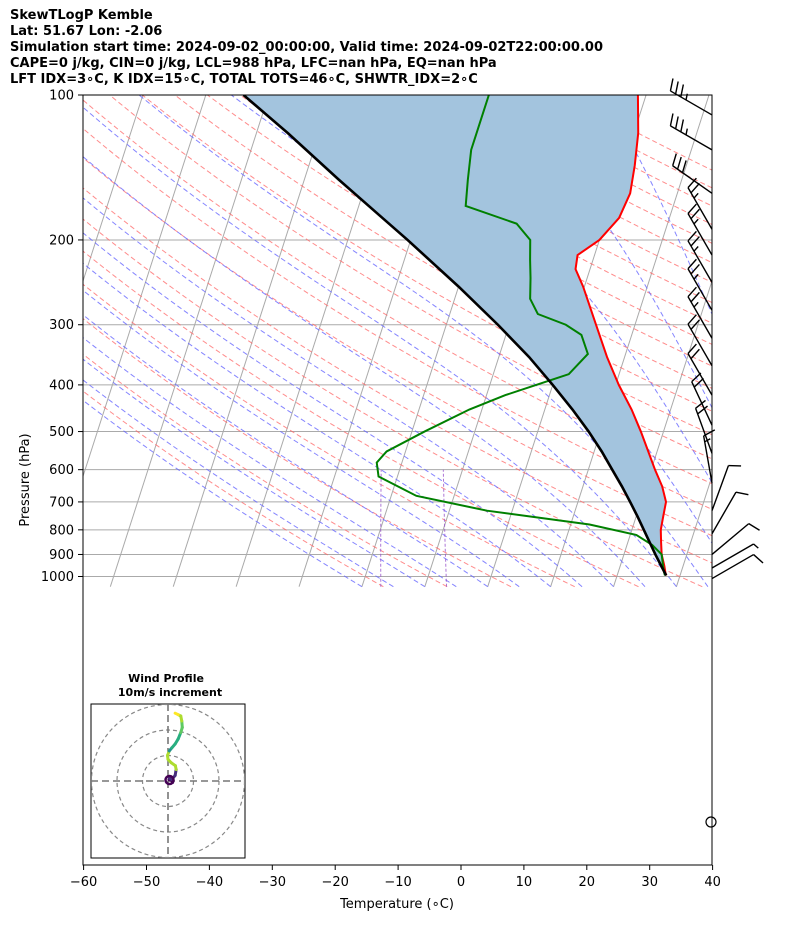 The height and width of the screenshot is (937, 794). Describe the element at coordinates (587, 882) in the screenshot. I see `x-tick-label: 20` at that location.